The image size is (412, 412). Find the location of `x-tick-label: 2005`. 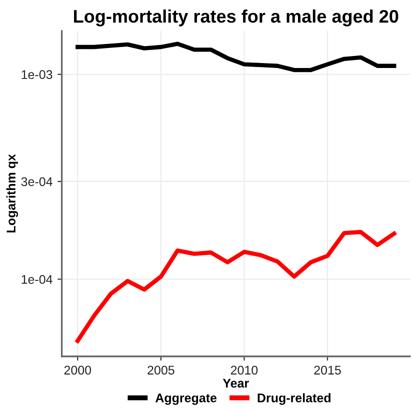

x-tick-label: 2005 is located at coordinates (161, 370).